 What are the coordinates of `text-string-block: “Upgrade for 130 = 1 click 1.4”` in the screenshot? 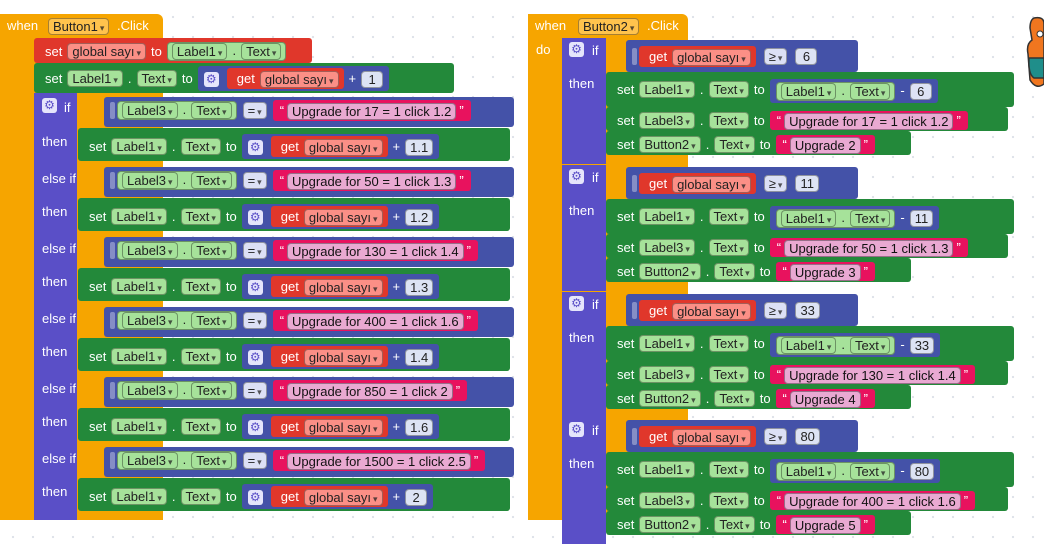 It's located at (375, 251).